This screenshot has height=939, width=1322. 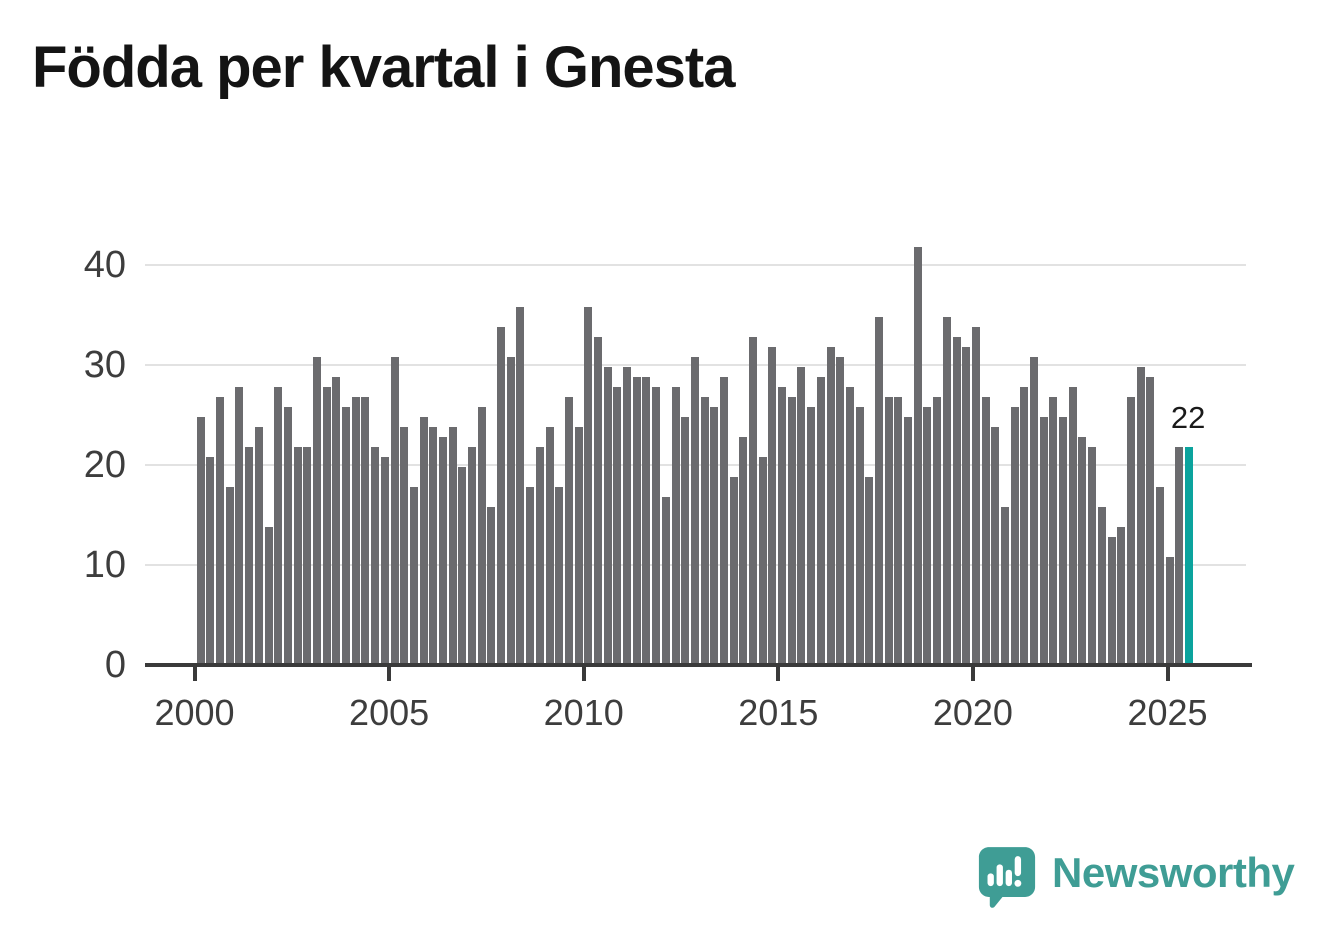 What do you see at coordinates (972, 712) in the screenshot?
I see `x-tick-label-2020: 2020` at bounding box center [972, 712].